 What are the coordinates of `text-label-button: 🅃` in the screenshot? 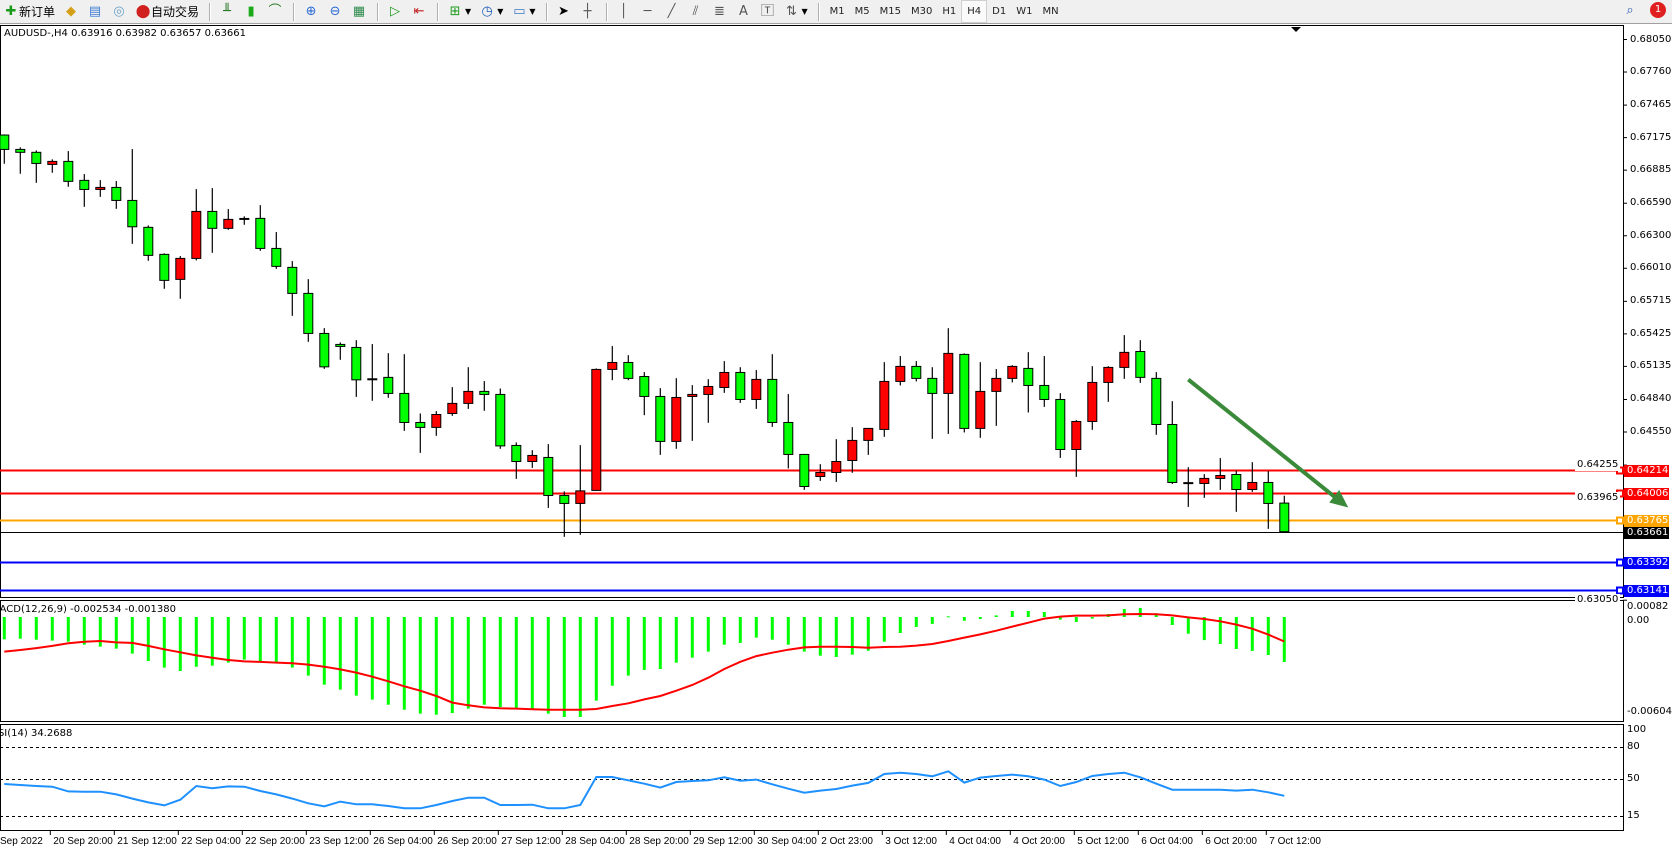 It's located at (768, 11).